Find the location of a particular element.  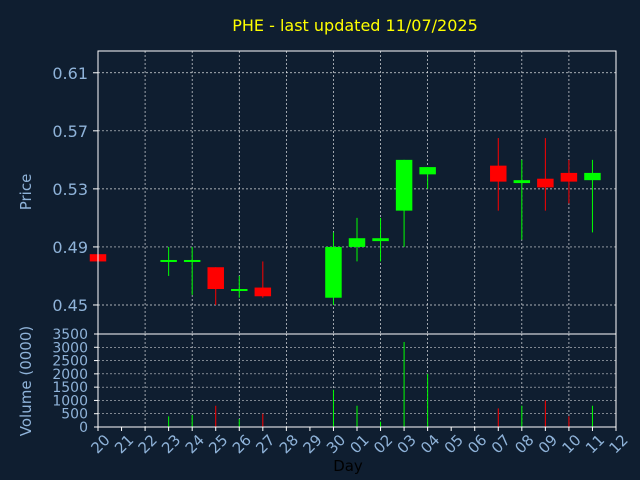

volume-tick-label: 500 is located at coordinates (74, 415).